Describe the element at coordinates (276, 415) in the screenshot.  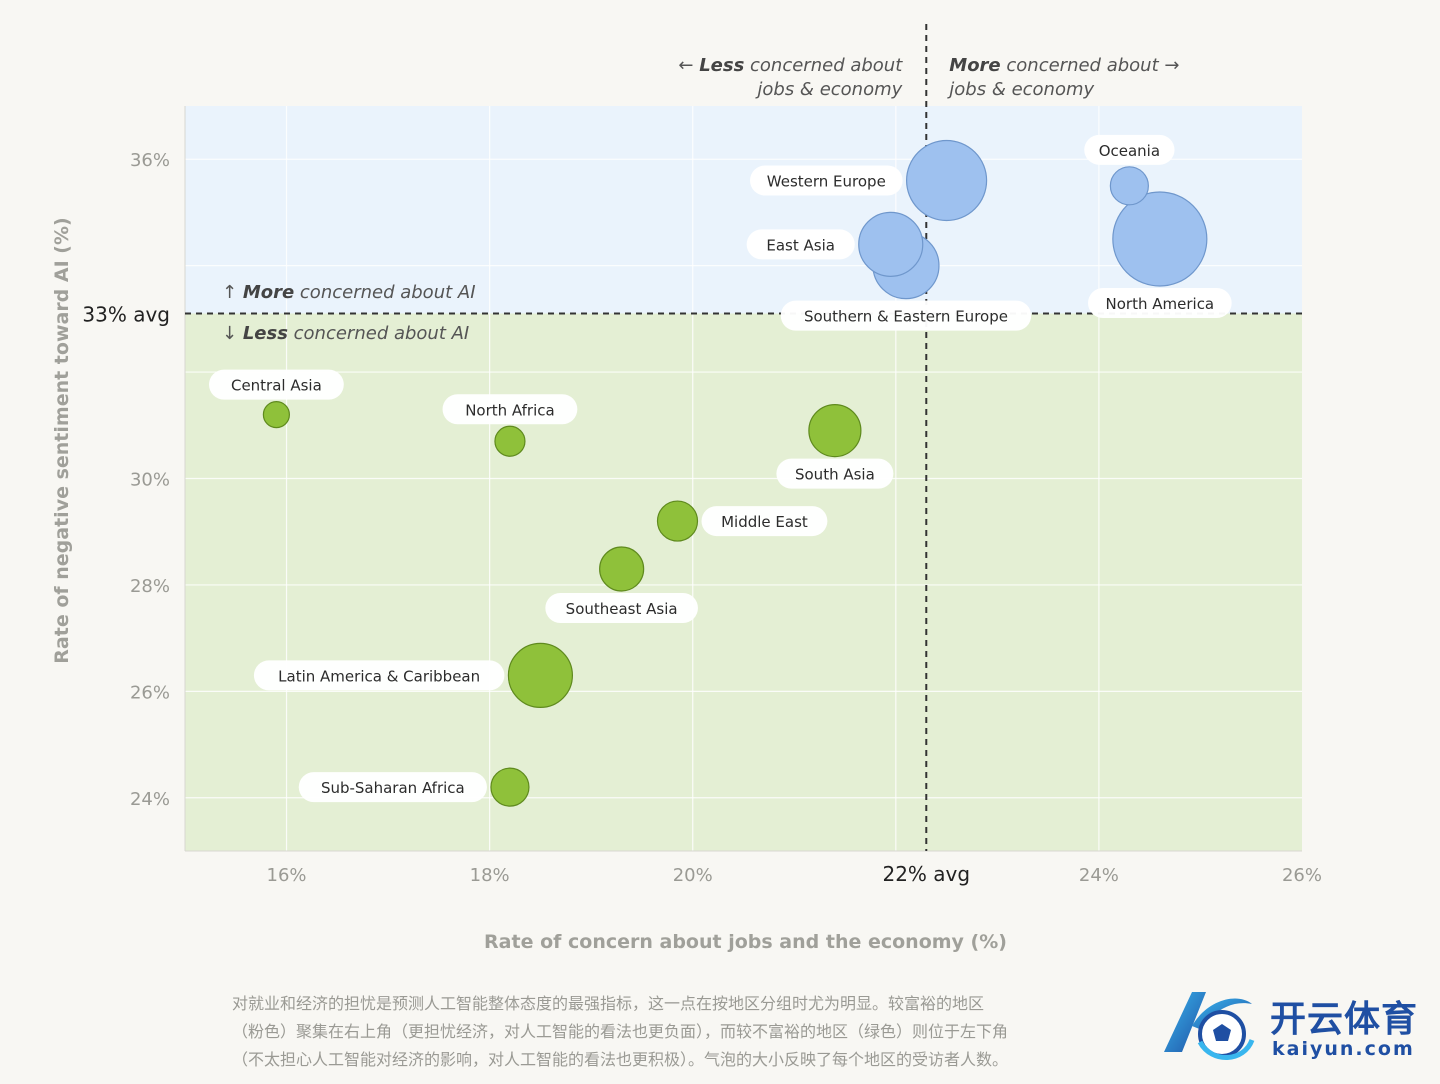
I see `bubble-central-asia` at that location.